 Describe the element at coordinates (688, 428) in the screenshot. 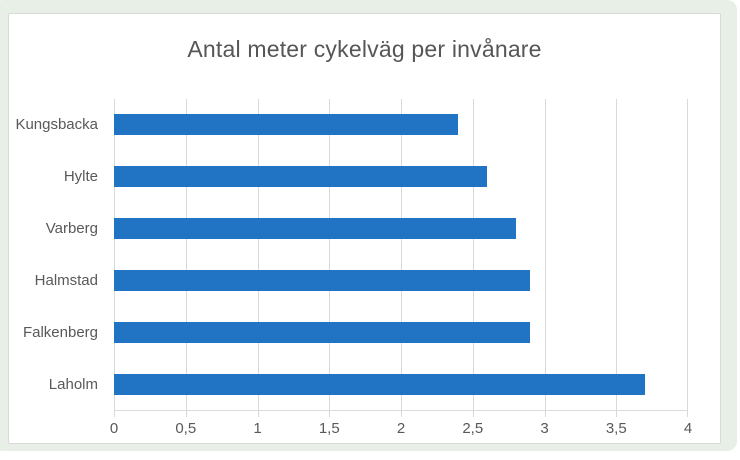

I see `x-tick-label: 4` at that location.